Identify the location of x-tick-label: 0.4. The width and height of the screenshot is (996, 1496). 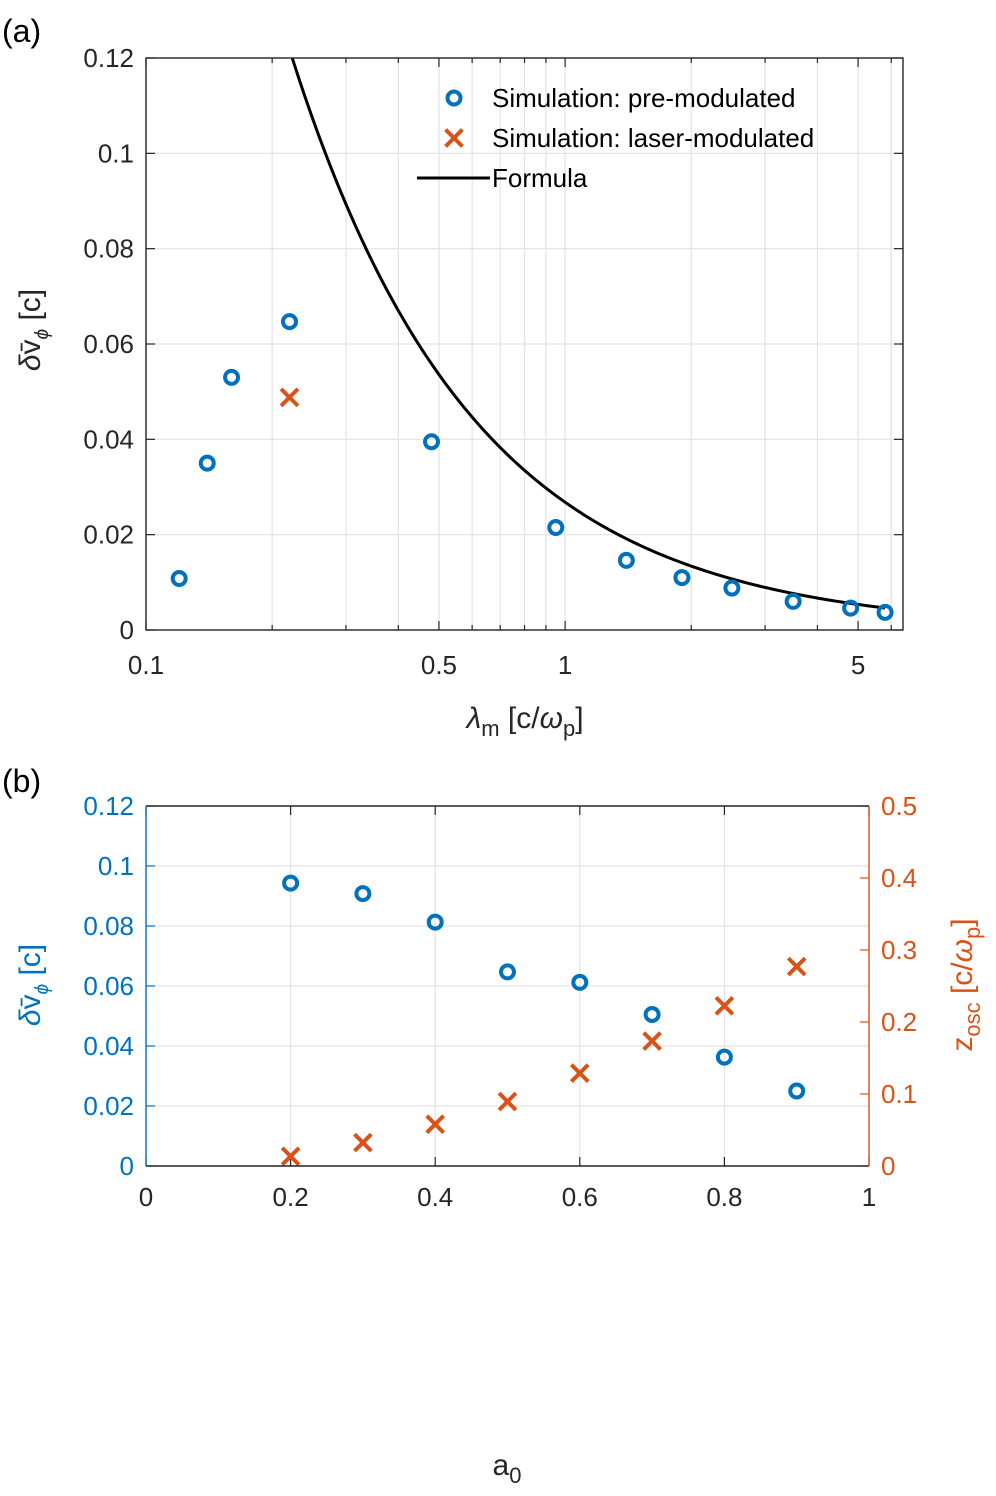
(435, 1197).